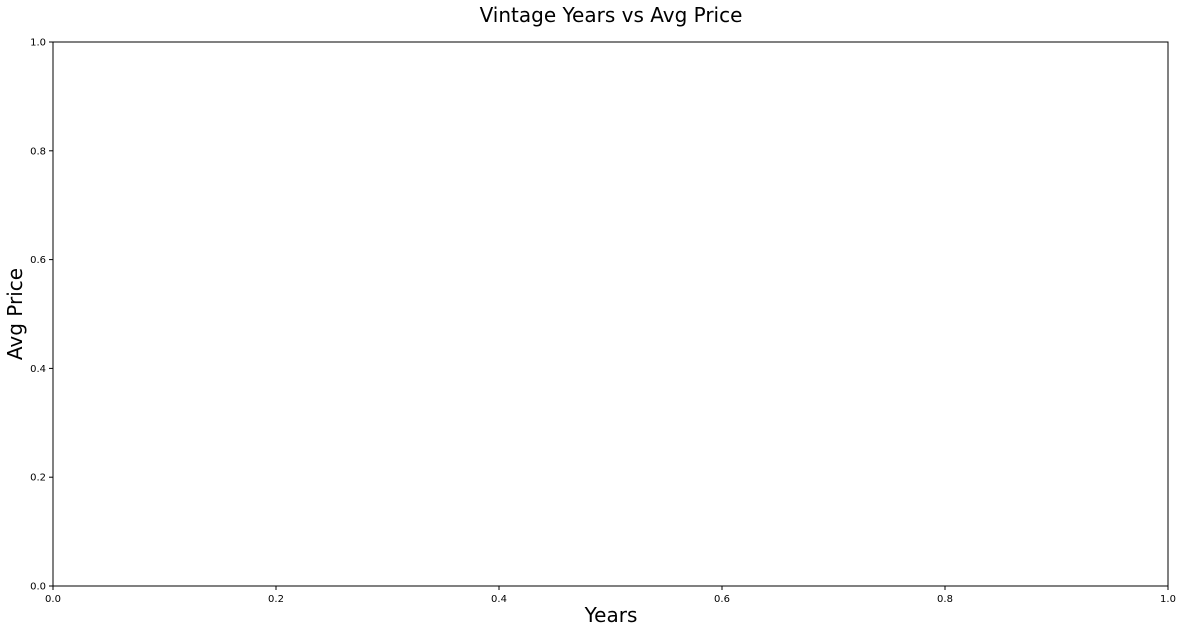  I want to click on y-tick-label: 0.2, so click(38, 478).